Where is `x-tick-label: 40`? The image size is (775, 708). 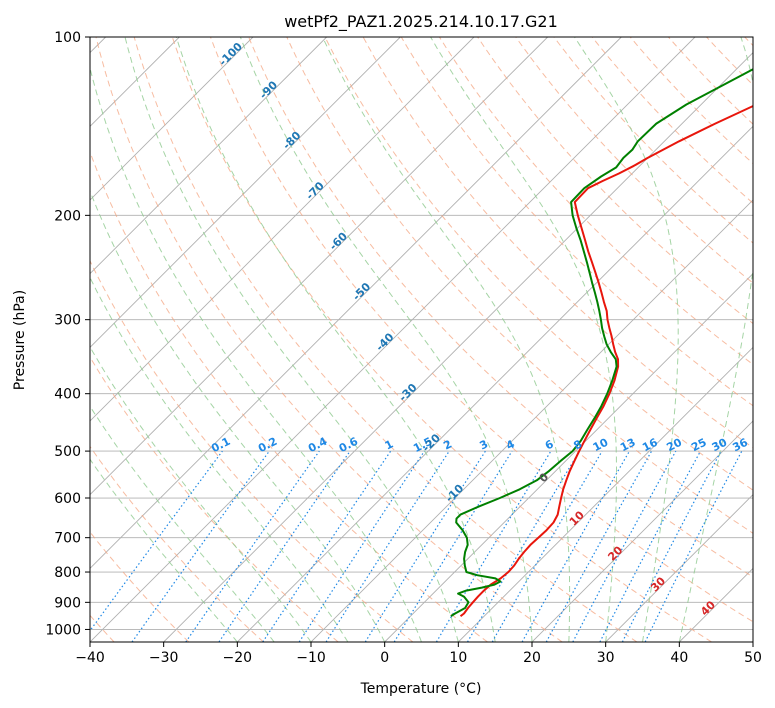
x-tick-label: 40 is located at coordinates (679, 658).